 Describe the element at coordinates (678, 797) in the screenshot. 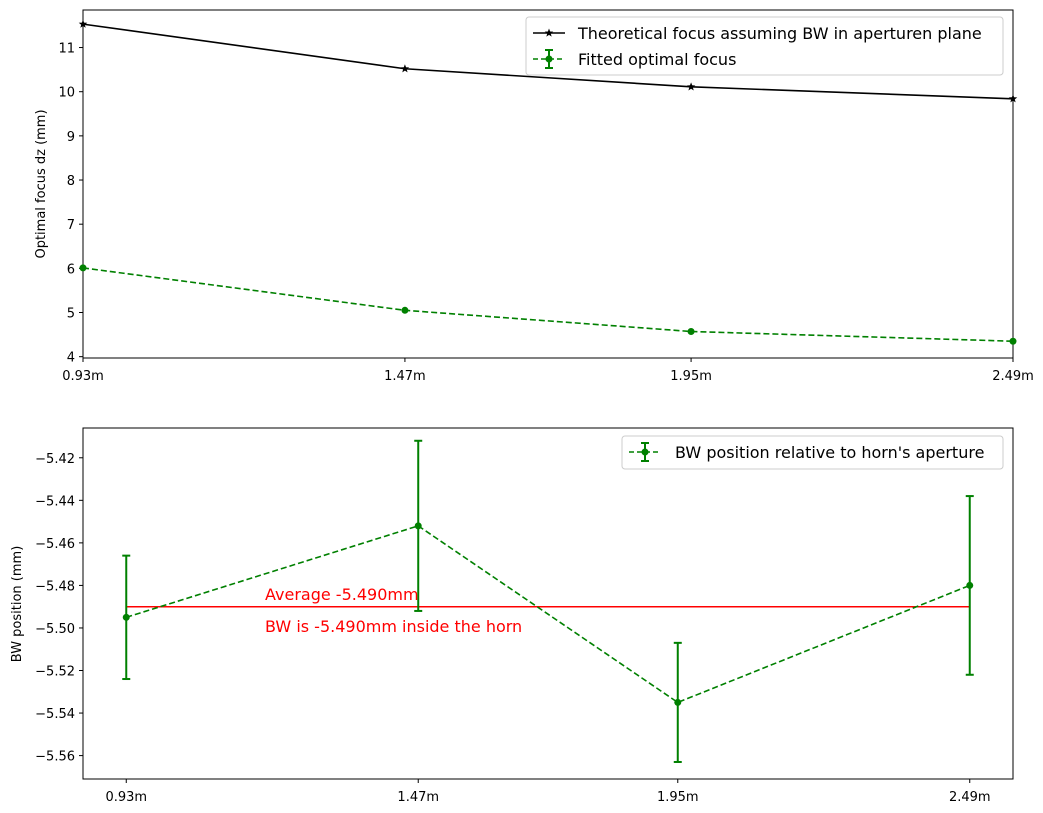

I see `bottom-x-tick-label: 1.95m` at that location.